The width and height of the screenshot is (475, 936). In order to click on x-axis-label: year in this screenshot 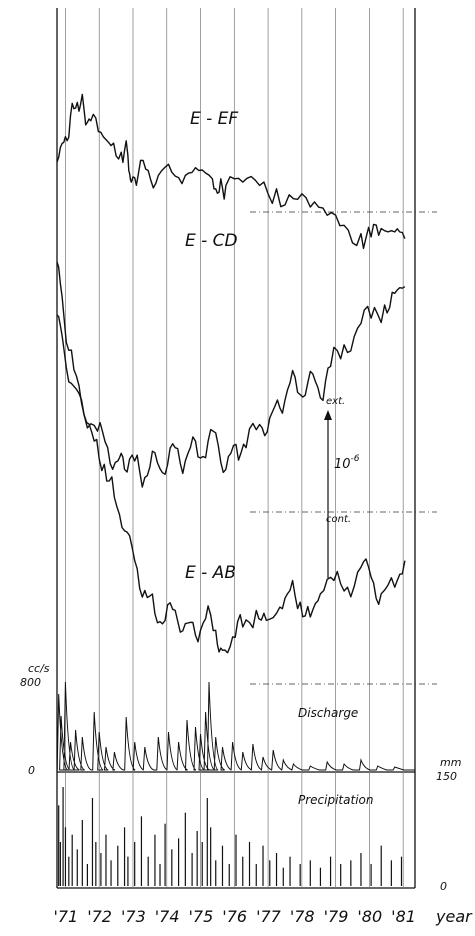, I will do `click(454, 916)`.